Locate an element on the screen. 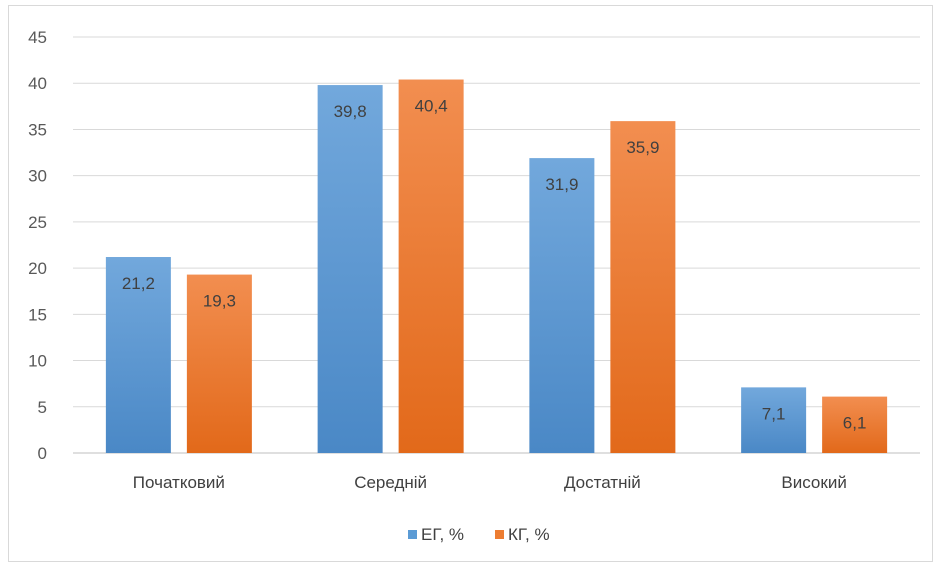 This screenshot has height=567, width=940. y-tick-label: 30 is located at coordinates (37, 176).